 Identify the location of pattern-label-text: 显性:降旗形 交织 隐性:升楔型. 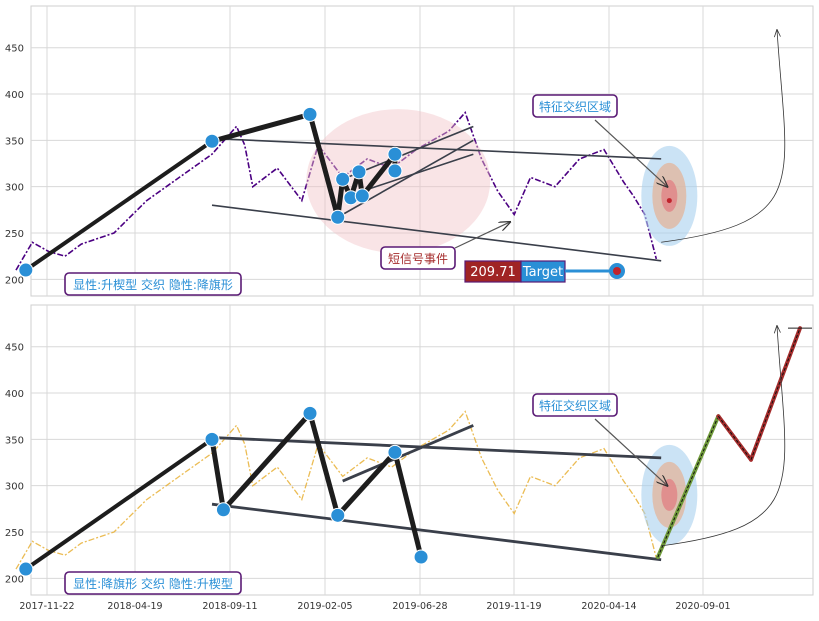
(153, 583).